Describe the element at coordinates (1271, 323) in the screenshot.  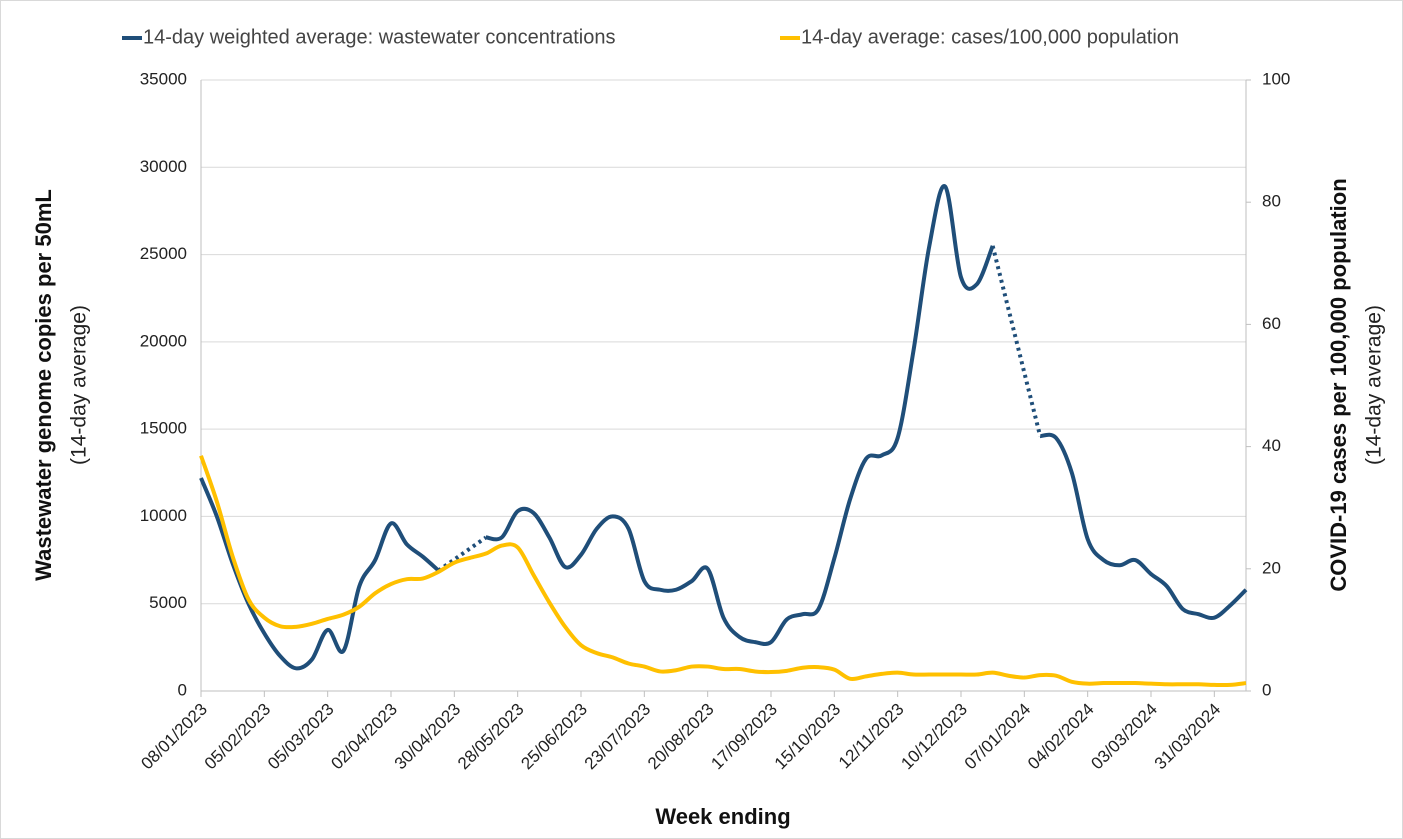
I see `y2-tick-label: 60` at that location.